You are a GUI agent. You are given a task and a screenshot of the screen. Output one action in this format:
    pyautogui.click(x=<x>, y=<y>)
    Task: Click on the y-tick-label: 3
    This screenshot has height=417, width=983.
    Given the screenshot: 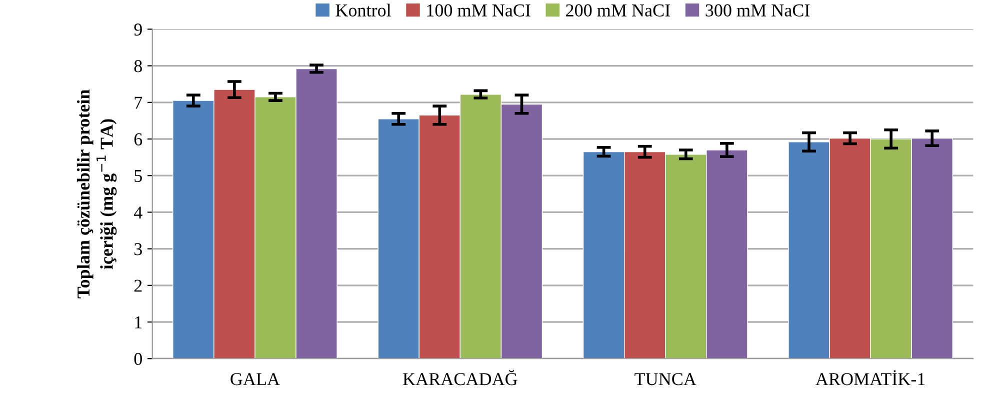 What is the action you would take?
    pyautogui.click(x=138, y=249)
    